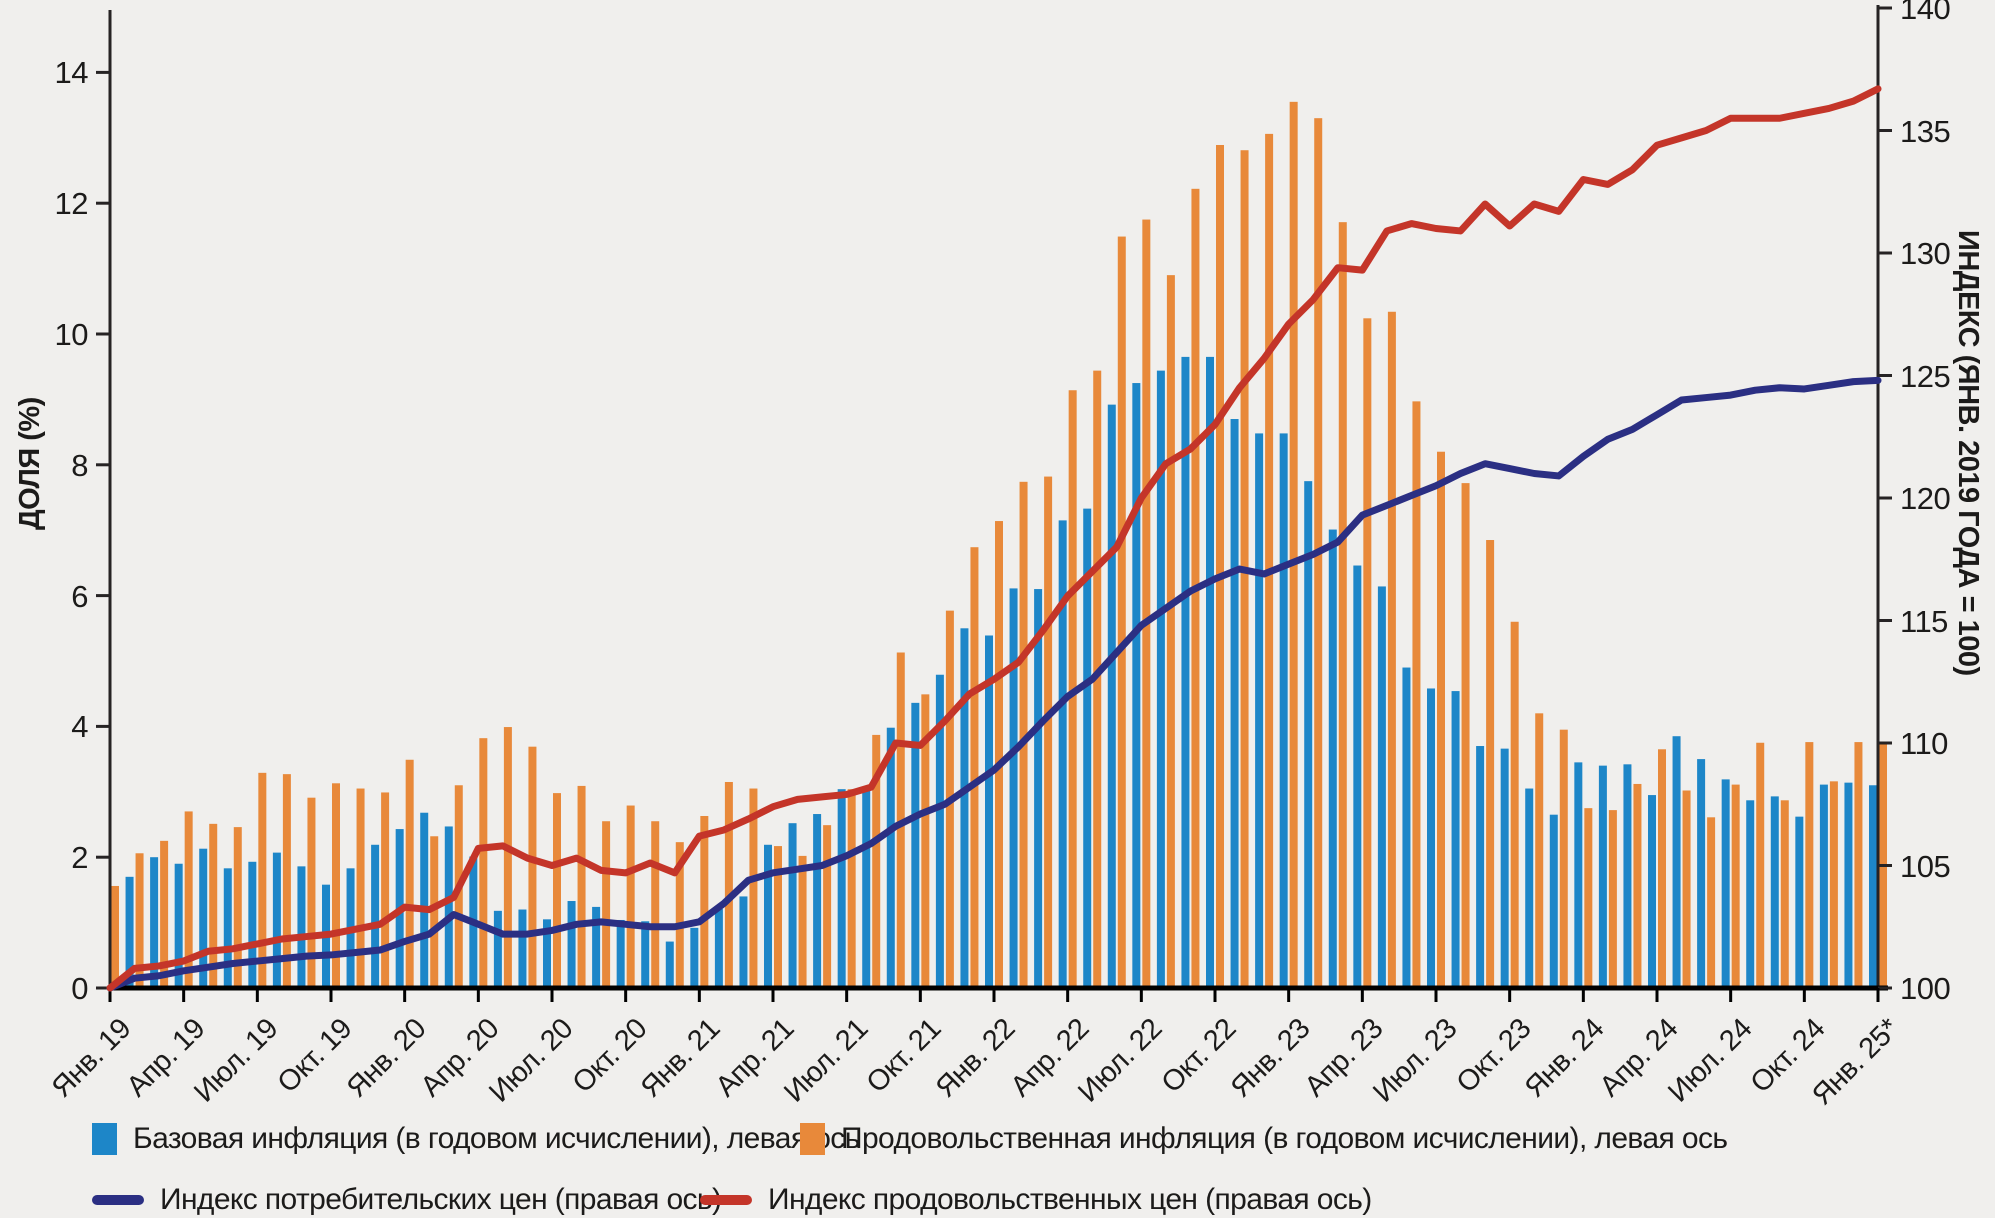 This screenshot has height=1218, width=1995. Describe the element at coordinates (1924, 621) in the screenshot. I see `y-right-tick-label-115: 115` at that location.